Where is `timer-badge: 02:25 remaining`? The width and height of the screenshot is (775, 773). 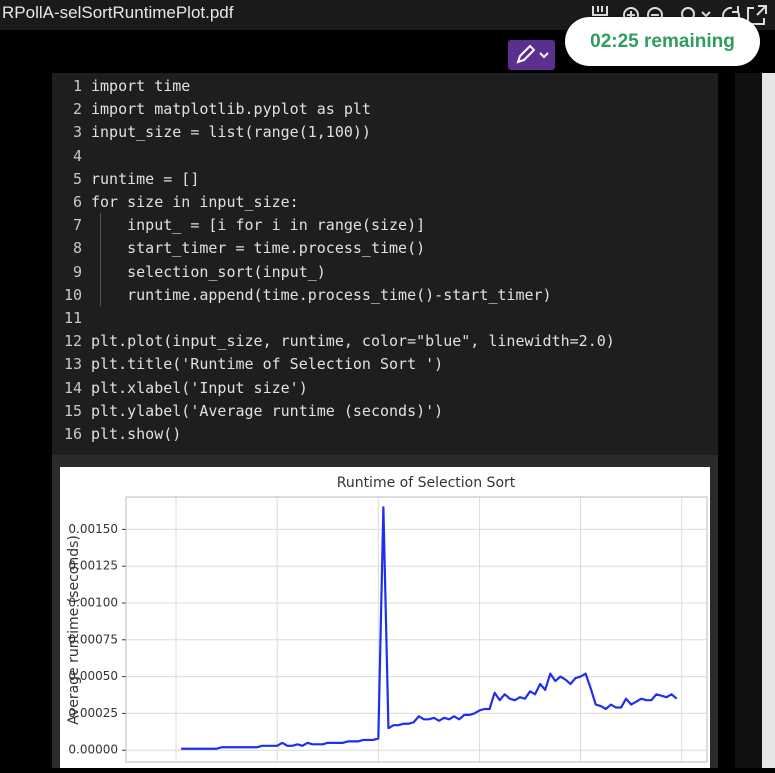
timer-badge: 02:25 remaining is located at coordinates (662, 41).